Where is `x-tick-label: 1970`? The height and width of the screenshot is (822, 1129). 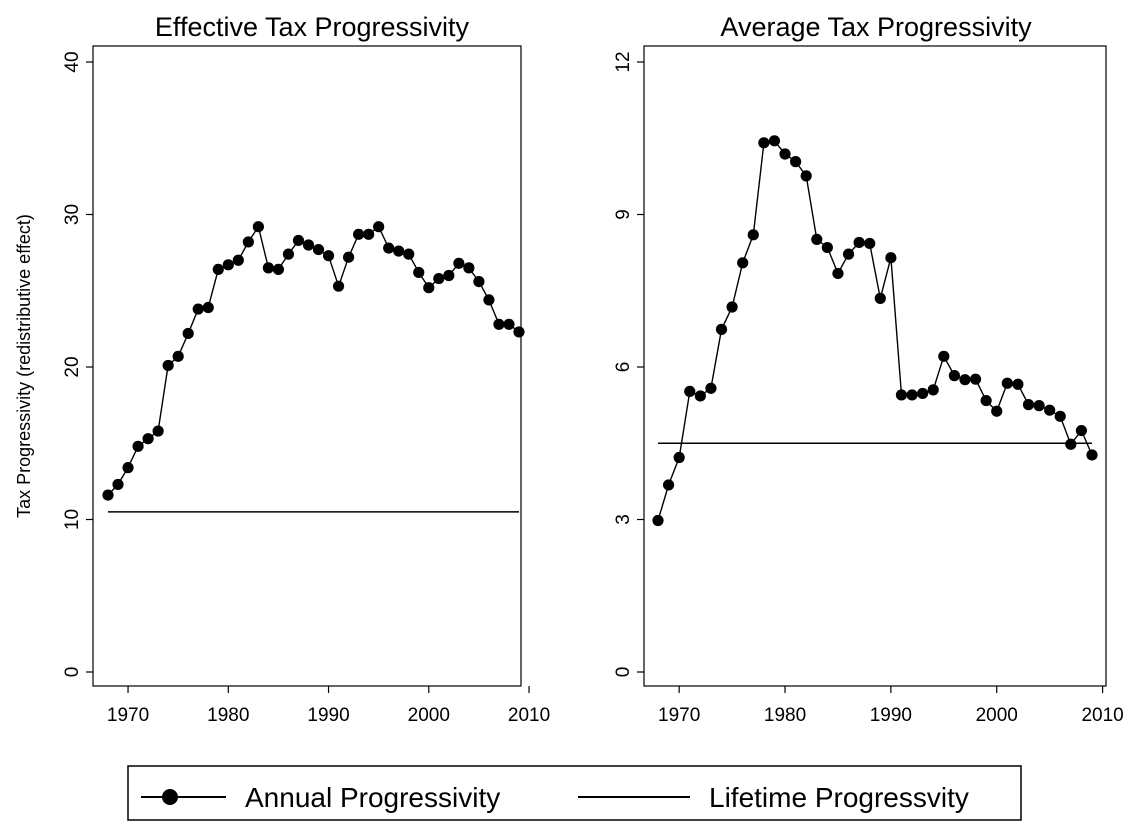 x-tick-label: 1970 is located at coordinates (128, 715).